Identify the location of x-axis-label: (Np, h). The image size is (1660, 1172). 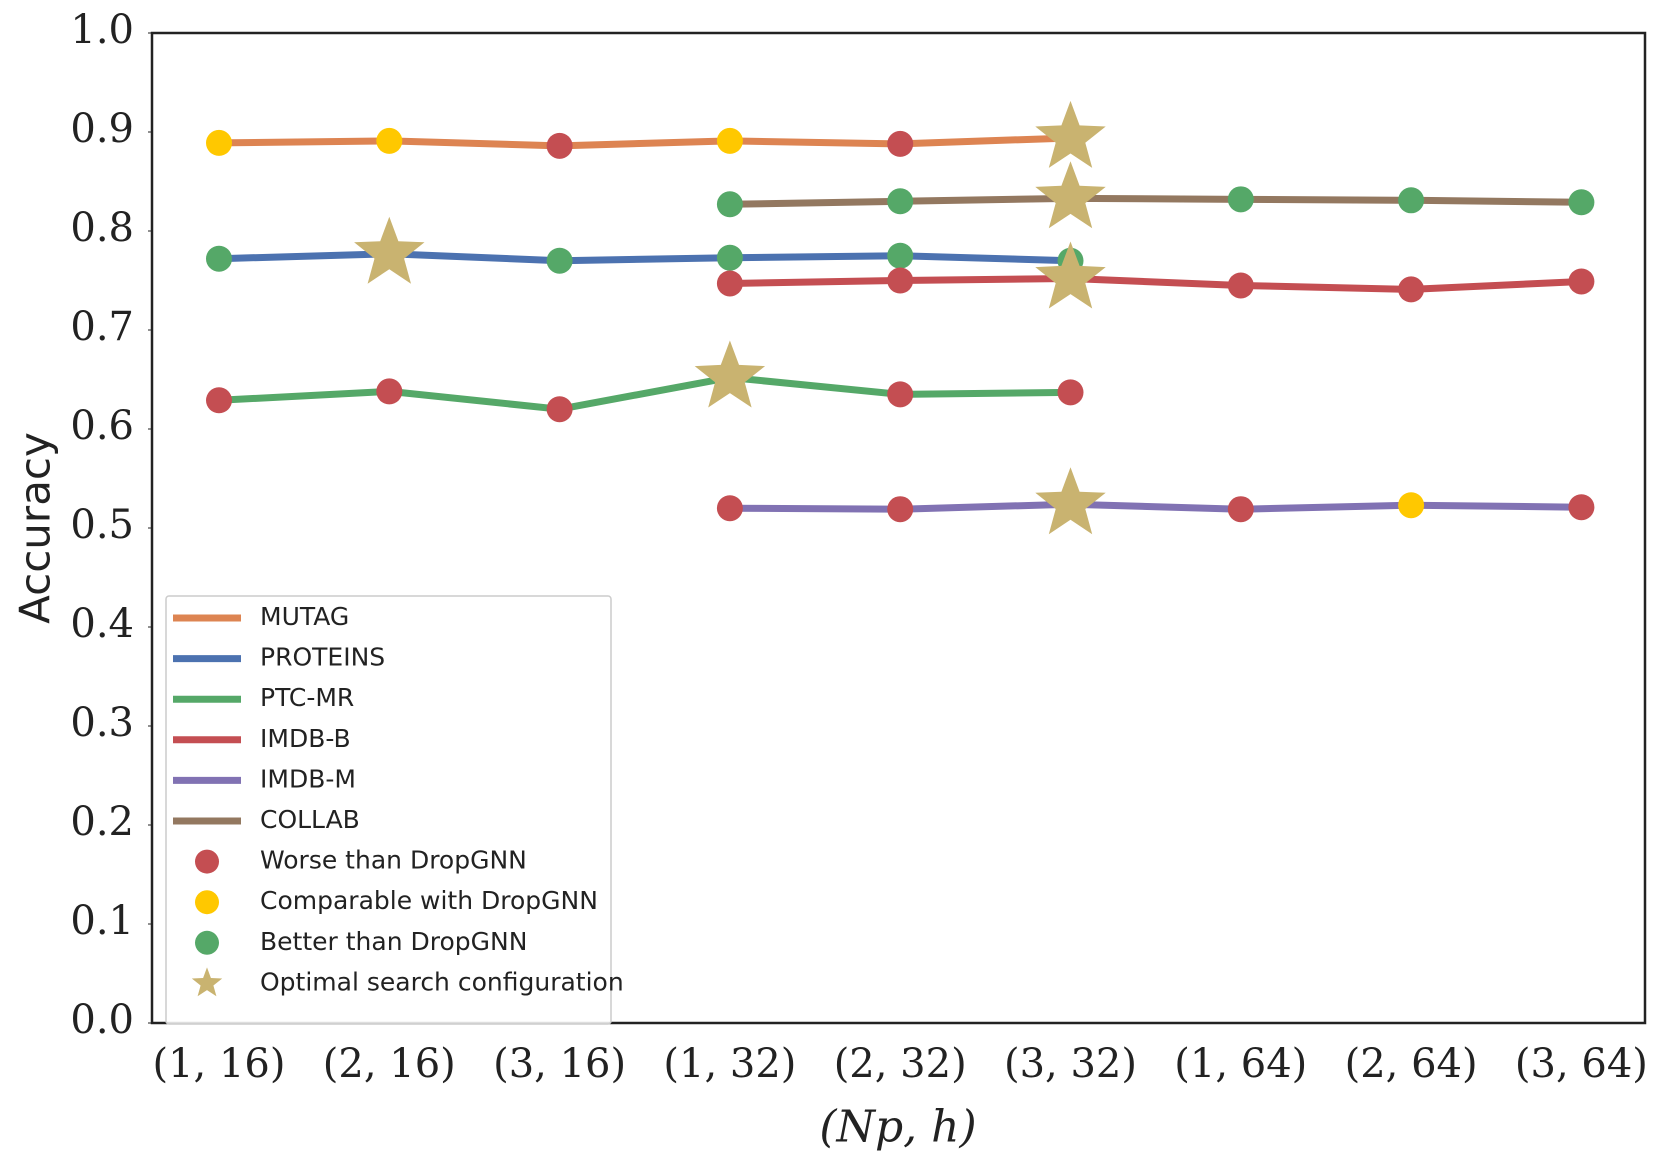
(897, 1127).